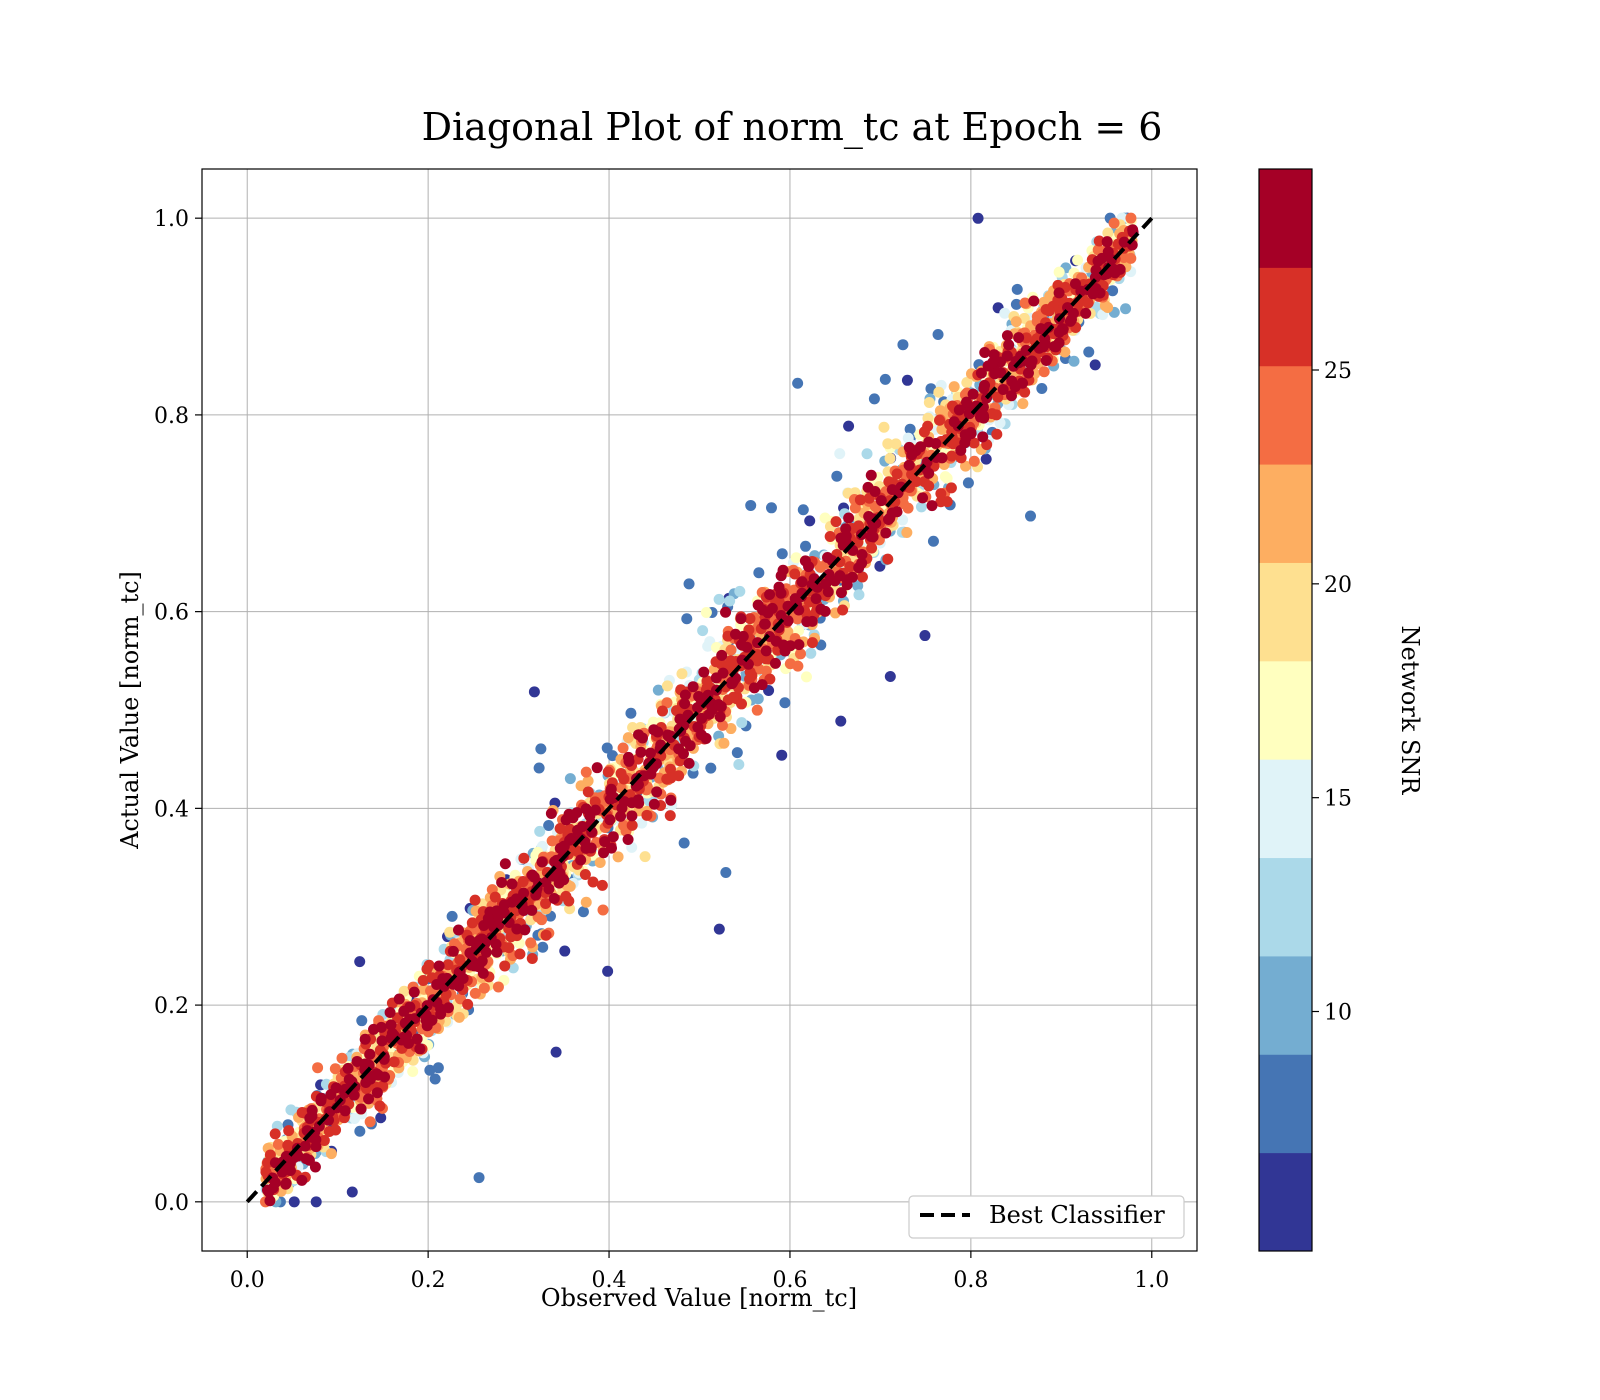 The width and height of the screenshot is (1600, 1400). I want to click on colorbar-tick-label: 25, so click(1338, 371).